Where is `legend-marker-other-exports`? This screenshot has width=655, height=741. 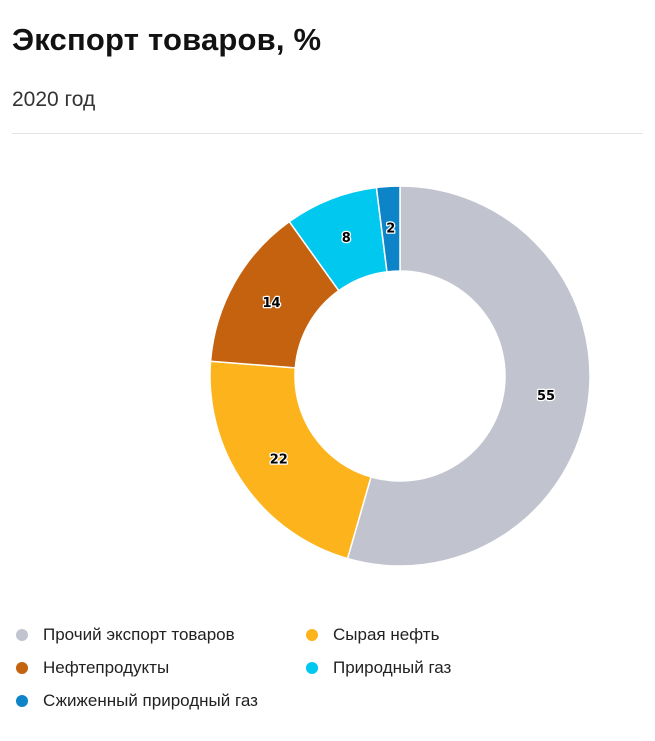 legend-marker-other-exports is located at coordinates (22, 635).